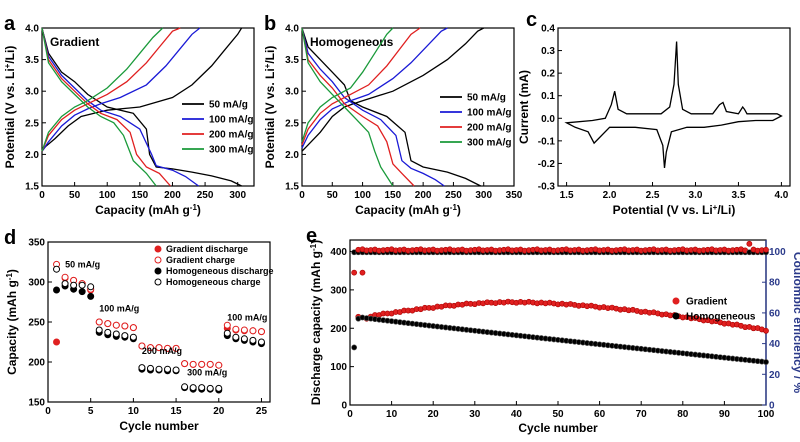  I want to click on x-axis-title: Potential (V vs. Li+/Li), so click(674, 210).